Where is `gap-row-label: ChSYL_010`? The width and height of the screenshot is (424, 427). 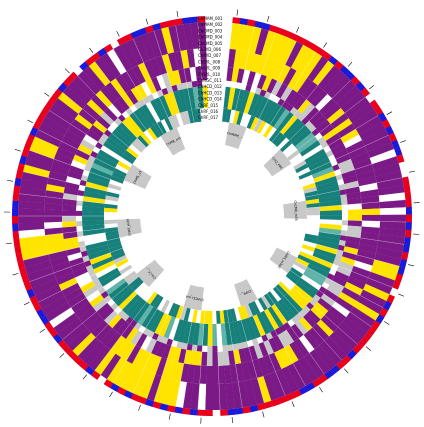
gap-row-label: ChSYL_010 is located at coordinates (209, 74).